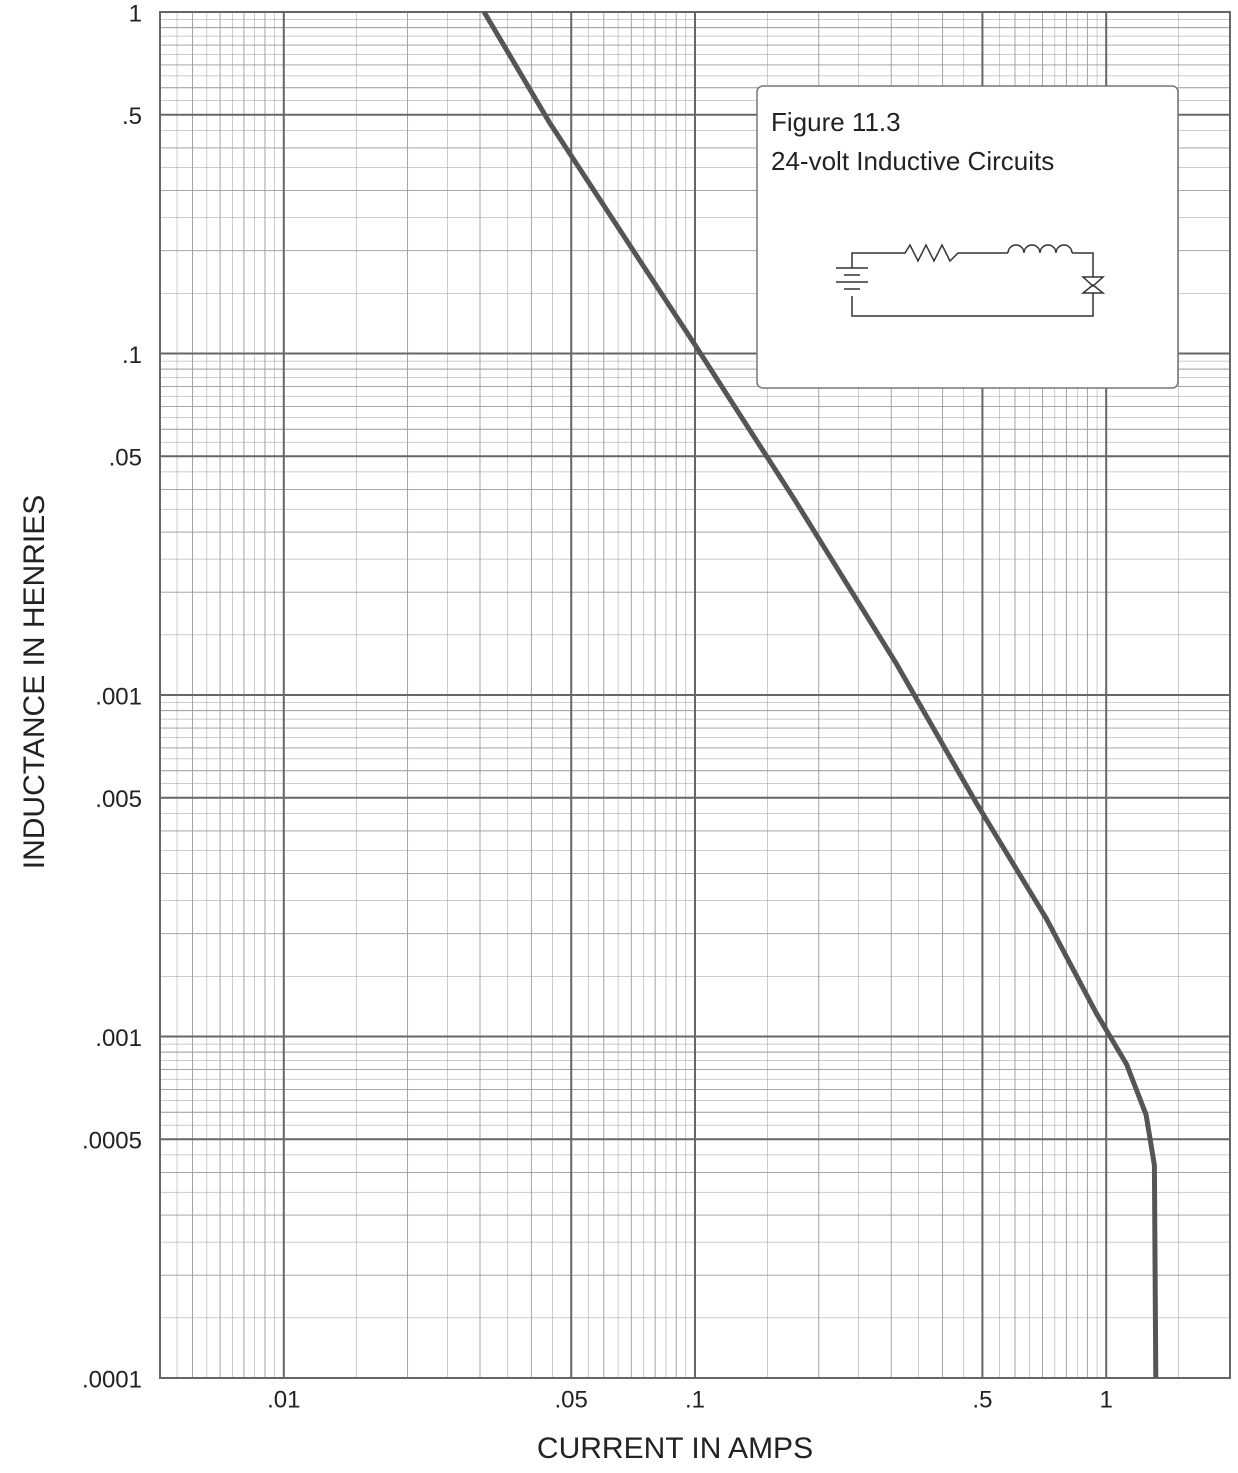  What do you see at coordinates (132, 355) in the screenshot?
I see `y-tick-label: .1` at bounding box center [132, 355].